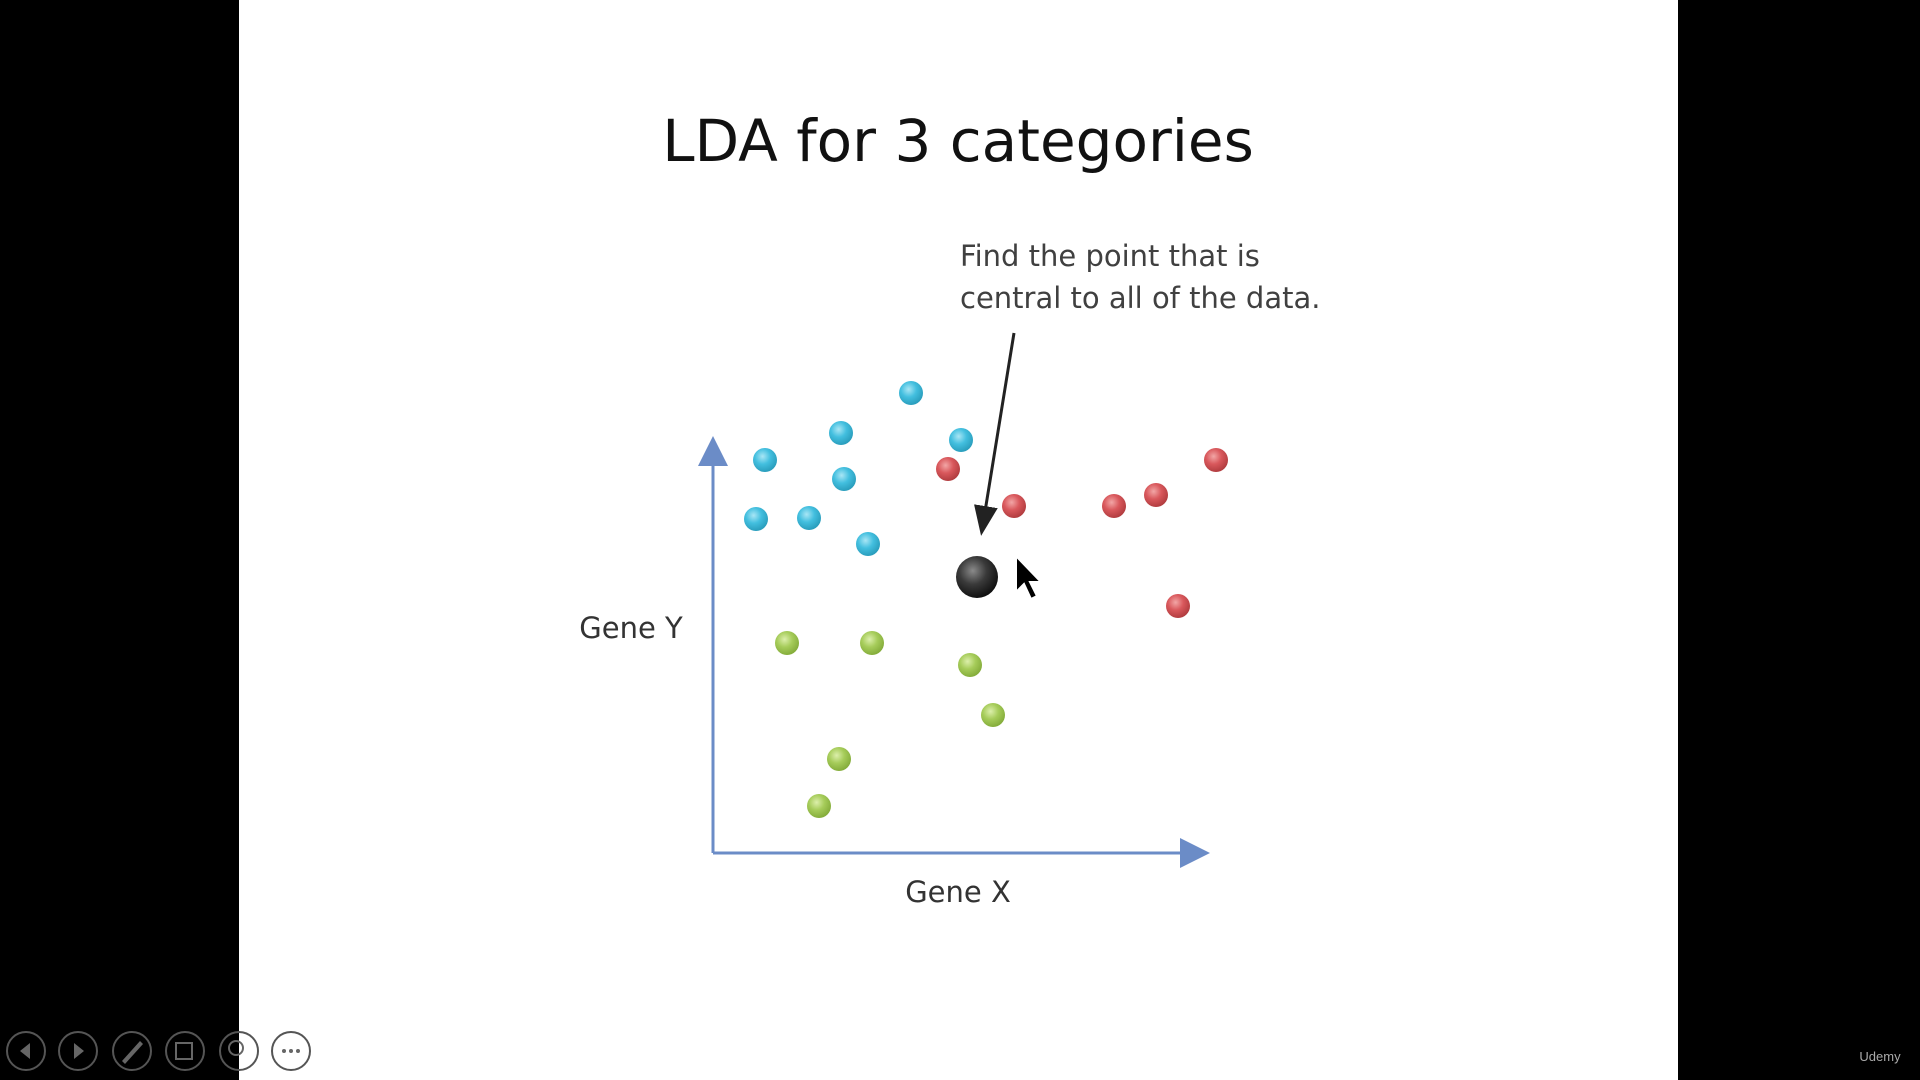 Image resolution: width=1920 pixels, height=1080 pixels. I want to click on y-axis-label: Gene Y, so click(631, 628).